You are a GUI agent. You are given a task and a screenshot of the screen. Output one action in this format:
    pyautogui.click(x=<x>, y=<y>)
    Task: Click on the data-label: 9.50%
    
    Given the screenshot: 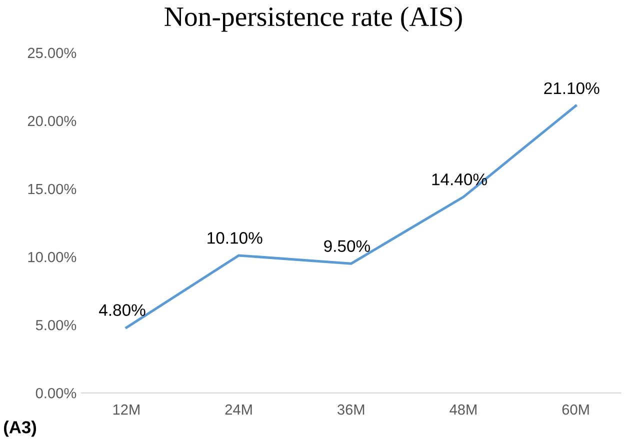 What is the action you would take?
    pyautogui.click(x=347, y=246)
    